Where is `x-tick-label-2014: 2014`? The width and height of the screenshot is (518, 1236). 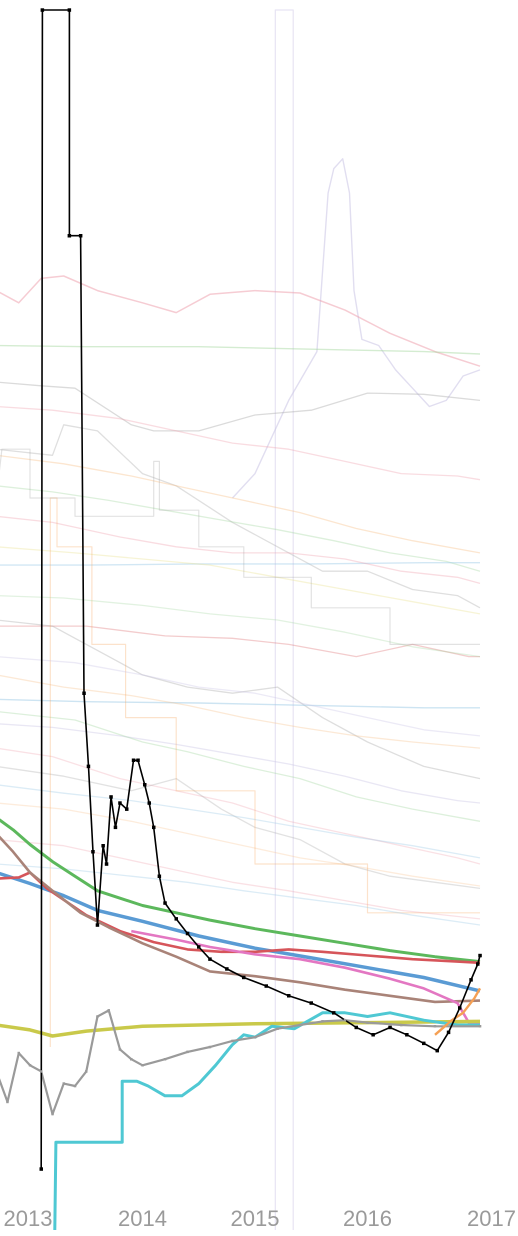
x-tick-label-2014: 2014 is located at coordinates (142, 1218).